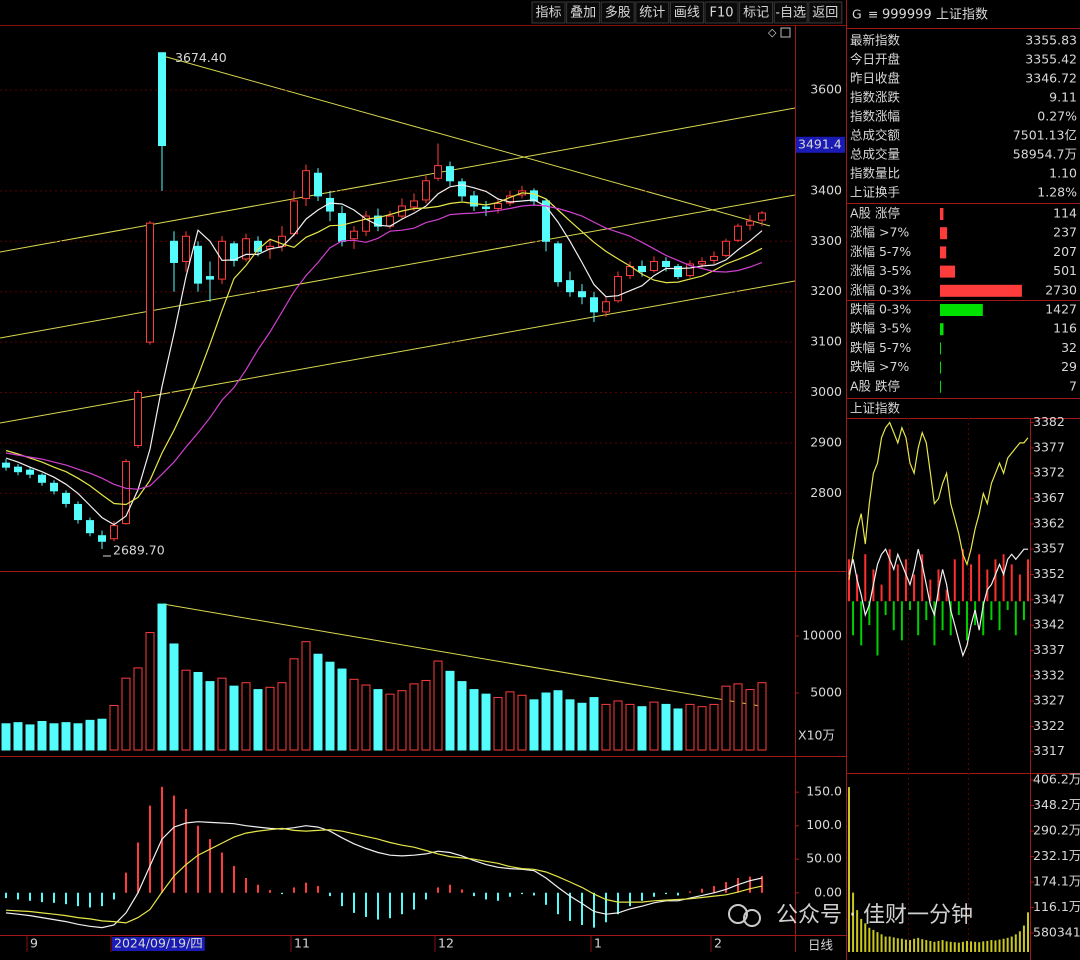 Image resolution: width=1080 pixels, height=960 pixels. I want to click on corner-icon, so click(785, 32).